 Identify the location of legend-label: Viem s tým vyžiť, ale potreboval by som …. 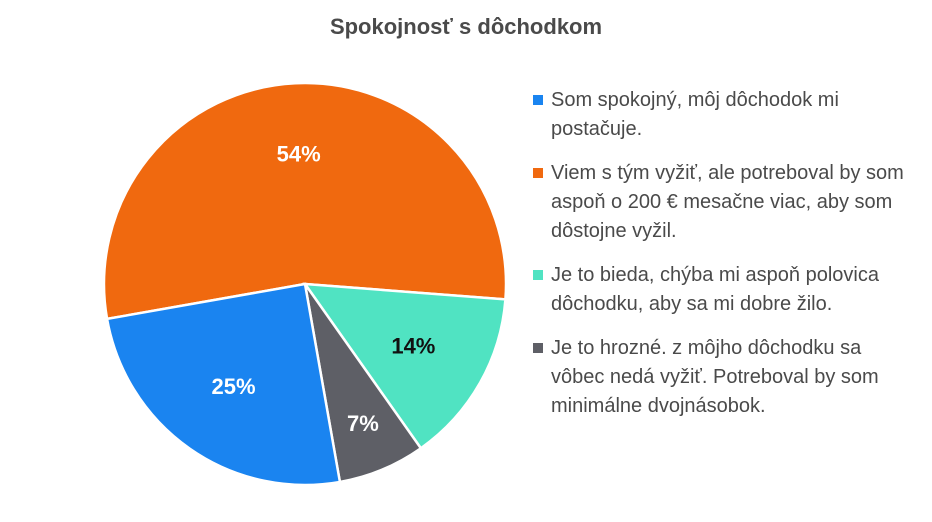
(727, 202).